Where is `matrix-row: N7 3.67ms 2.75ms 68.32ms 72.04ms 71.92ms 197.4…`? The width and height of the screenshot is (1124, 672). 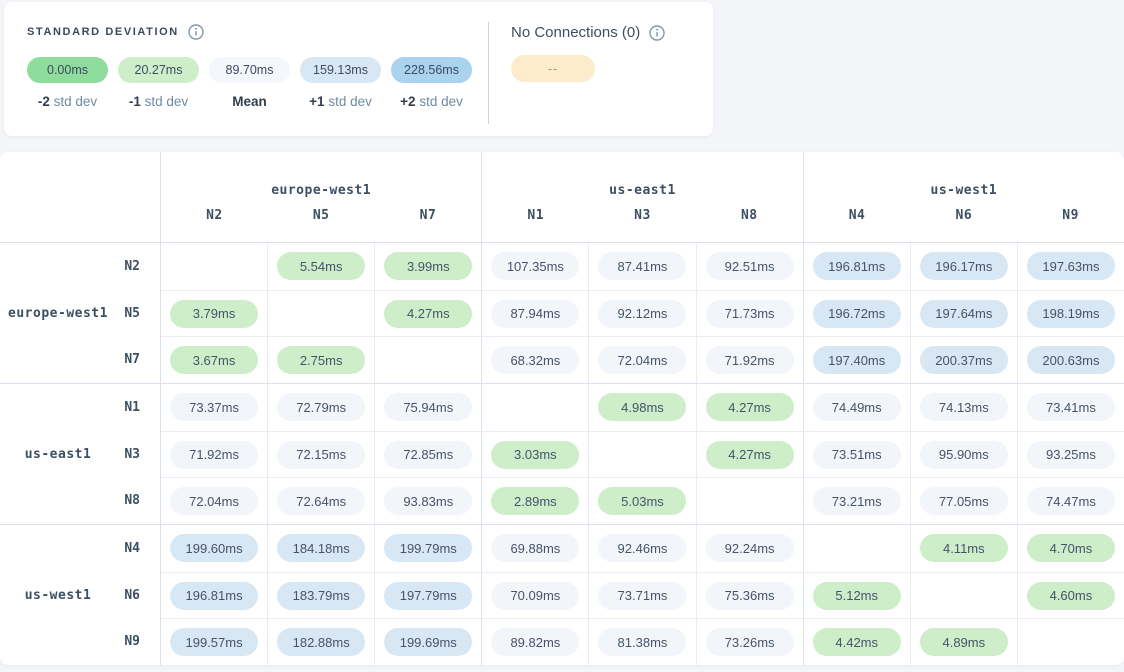
matrix-row: N7 3.67ms 2.75ms 68.32ms 72.04ms 71.92ms 197.4… is located at coordinates (562, 360).